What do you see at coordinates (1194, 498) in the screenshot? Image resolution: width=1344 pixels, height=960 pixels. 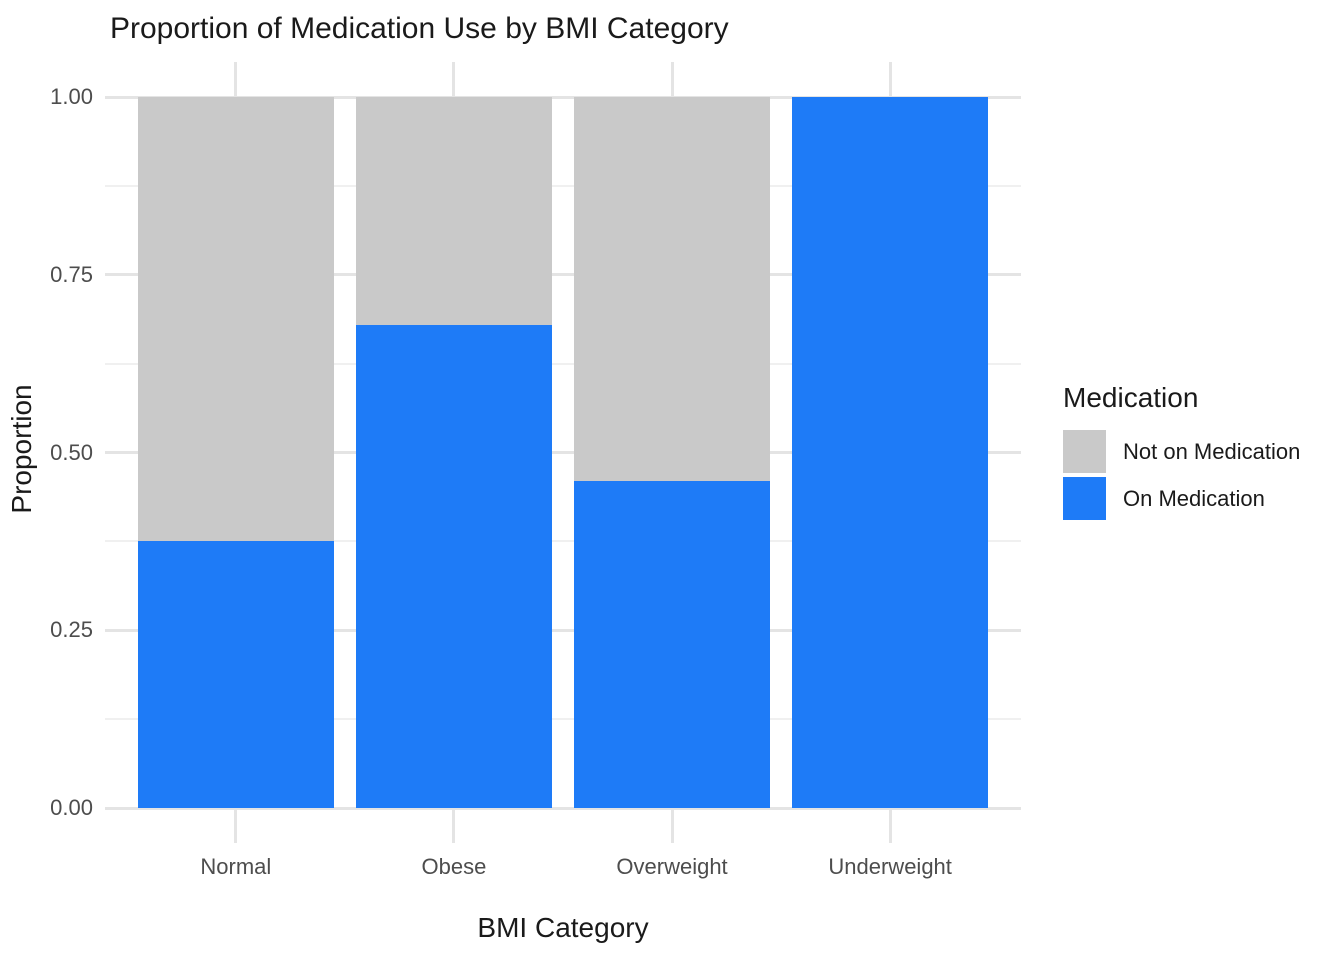 I see `legend-label: On Medication` at bounding box center [1194, 498].